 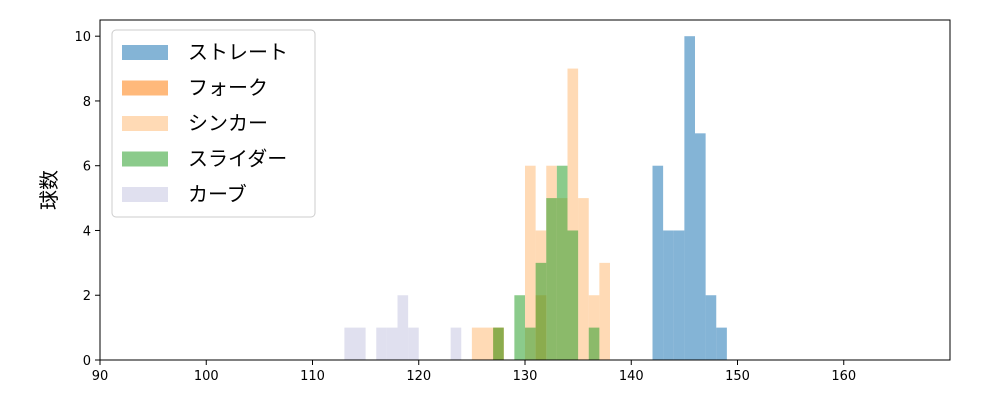 I want to click on legend-box, so click(x=213, y=123).